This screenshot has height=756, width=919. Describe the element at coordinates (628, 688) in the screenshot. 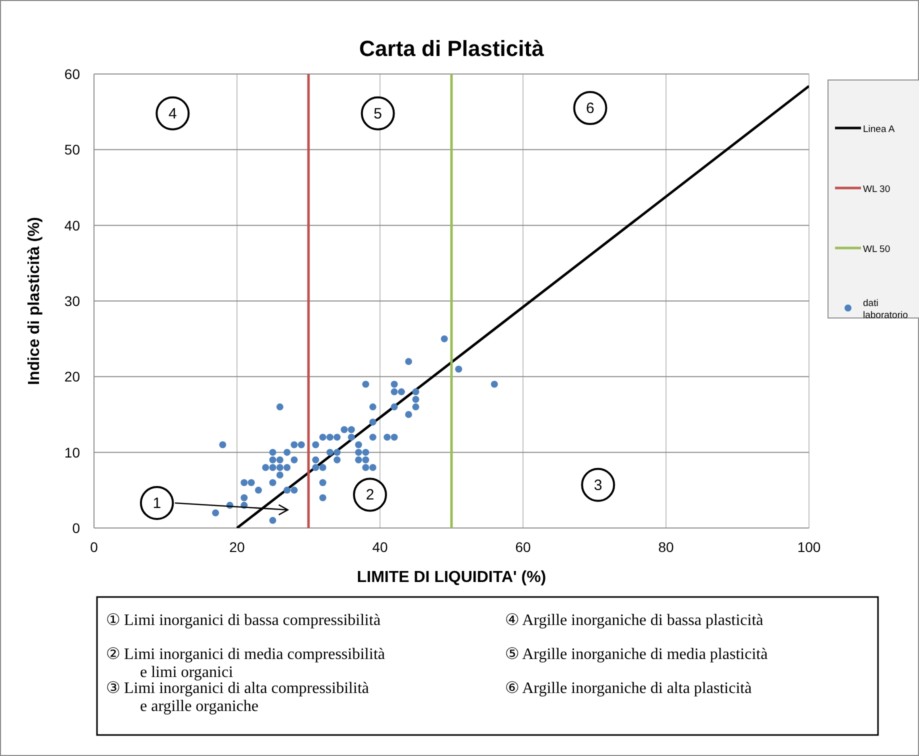

I see `text: ⑥ Argille inorganiche di alta plasticità` at that location.